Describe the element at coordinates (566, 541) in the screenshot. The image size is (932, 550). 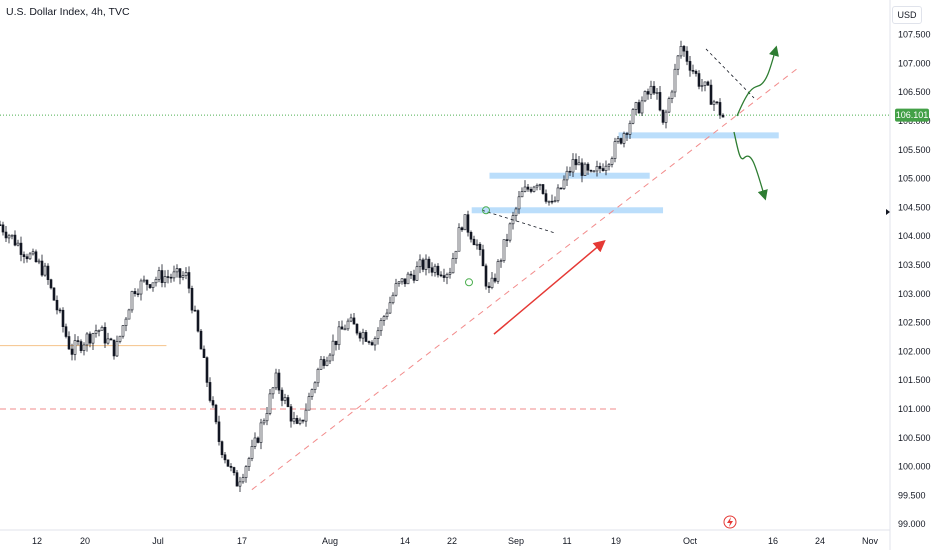
I see `x-tick-label: 11` at that location.